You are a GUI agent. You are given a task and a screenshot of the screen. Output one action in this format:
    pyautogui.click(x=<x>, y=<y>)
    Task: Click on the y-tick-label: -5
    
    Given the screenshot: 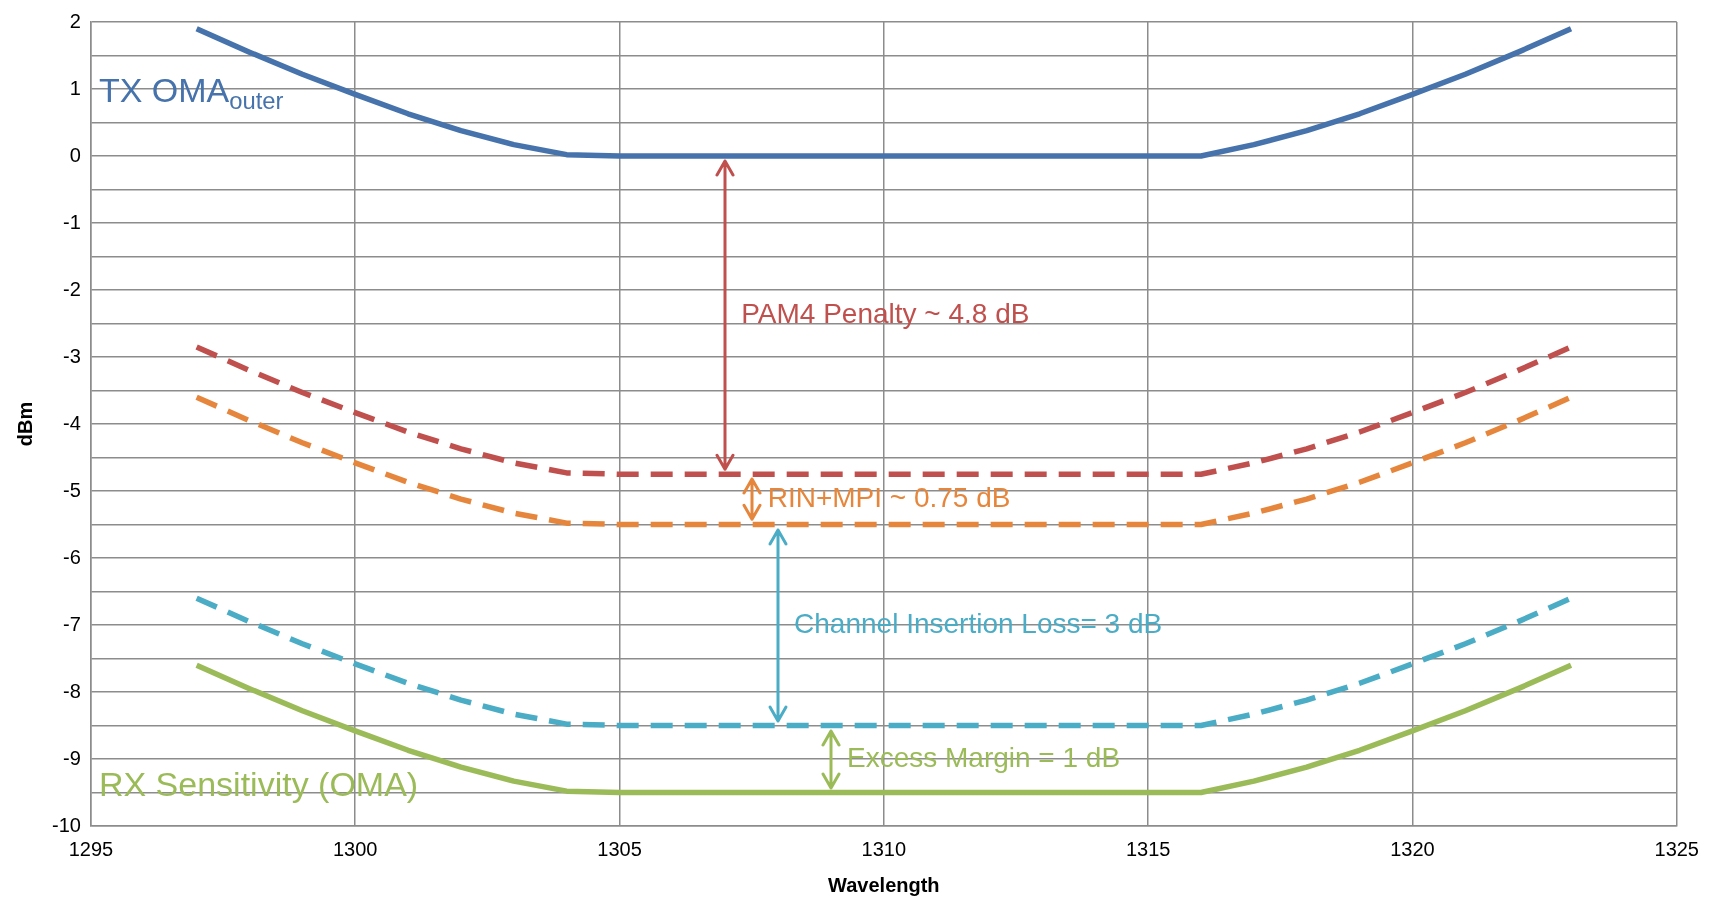 What is the action you would take?
    pyautogui.click(x=72, y=489)
    